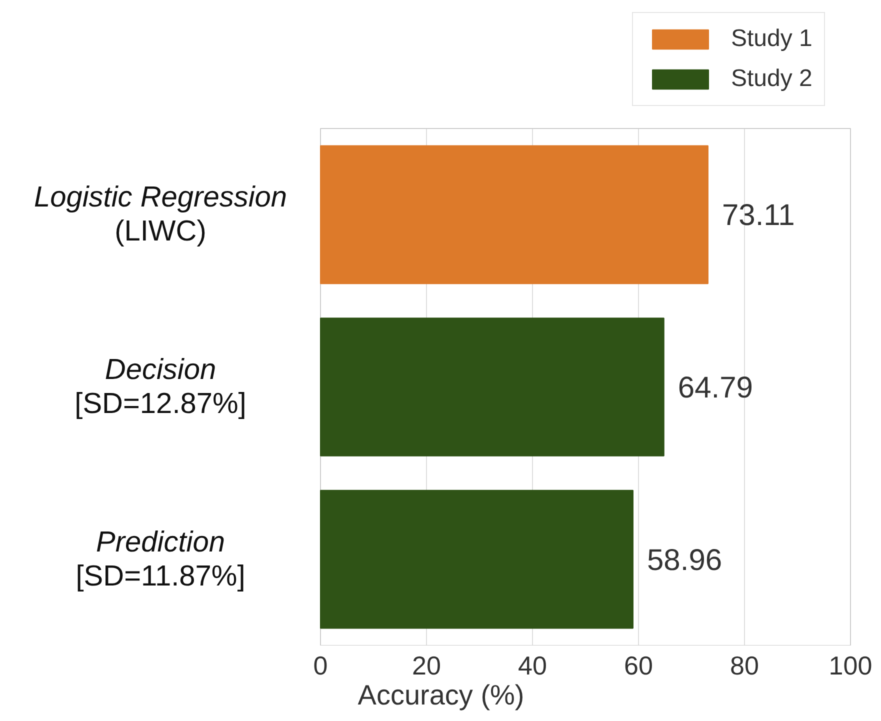 The width and height of the screenshot is (881, 721). What do you see at coordinates (684, 560) in the screenshot?
I see `data-label: 58.96` at bounding box center [684, 560].